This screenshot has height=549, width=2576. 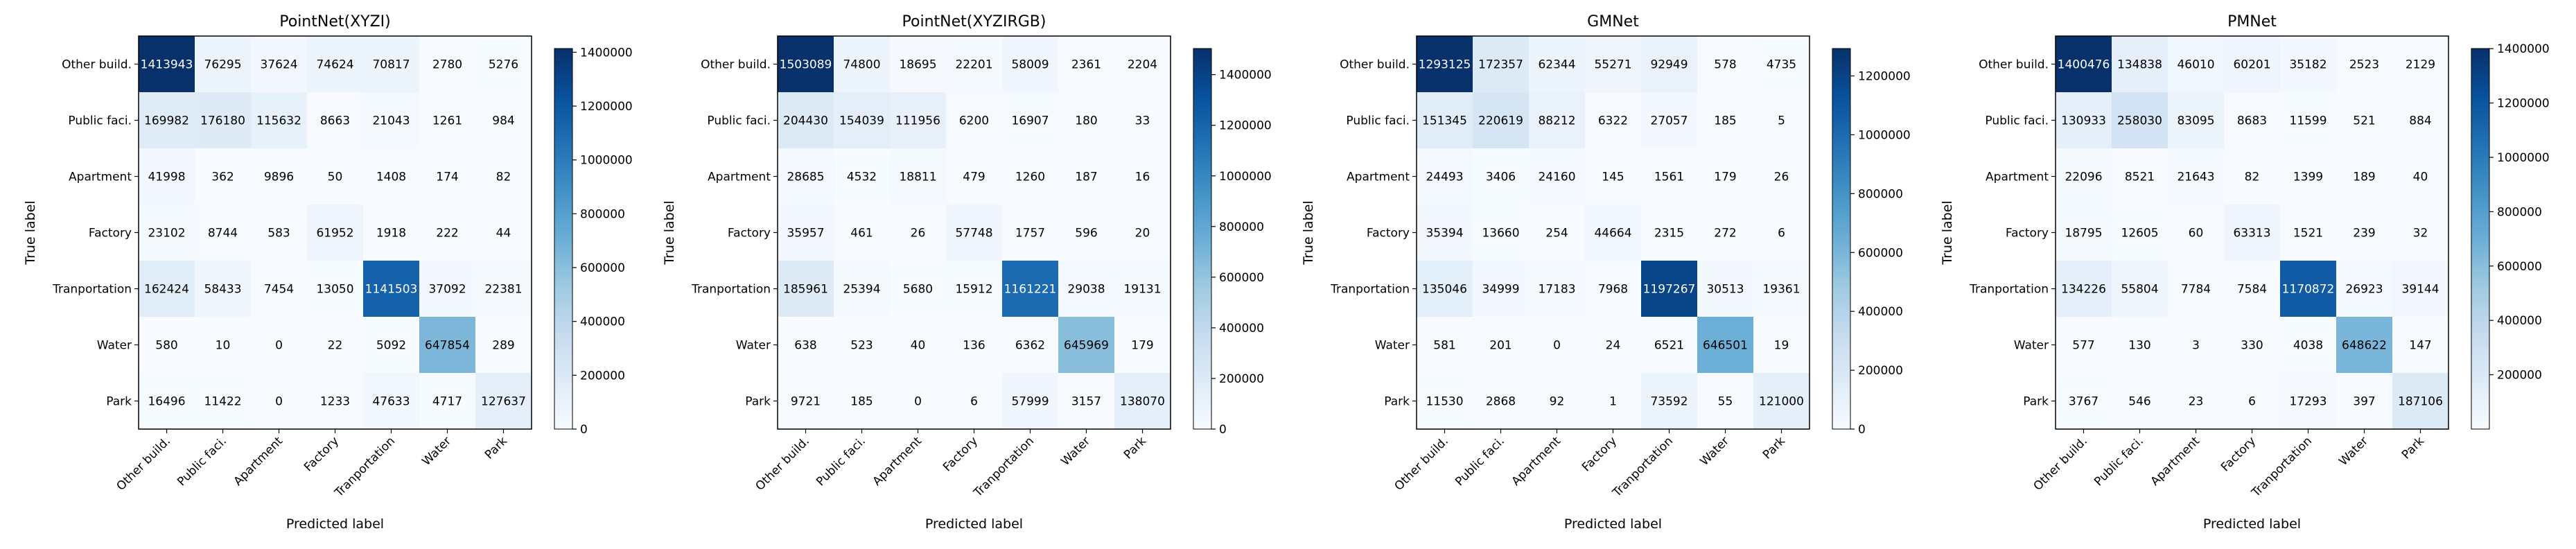 I want to click on cell-value-label: 11530, so click(x=1444, y=402).